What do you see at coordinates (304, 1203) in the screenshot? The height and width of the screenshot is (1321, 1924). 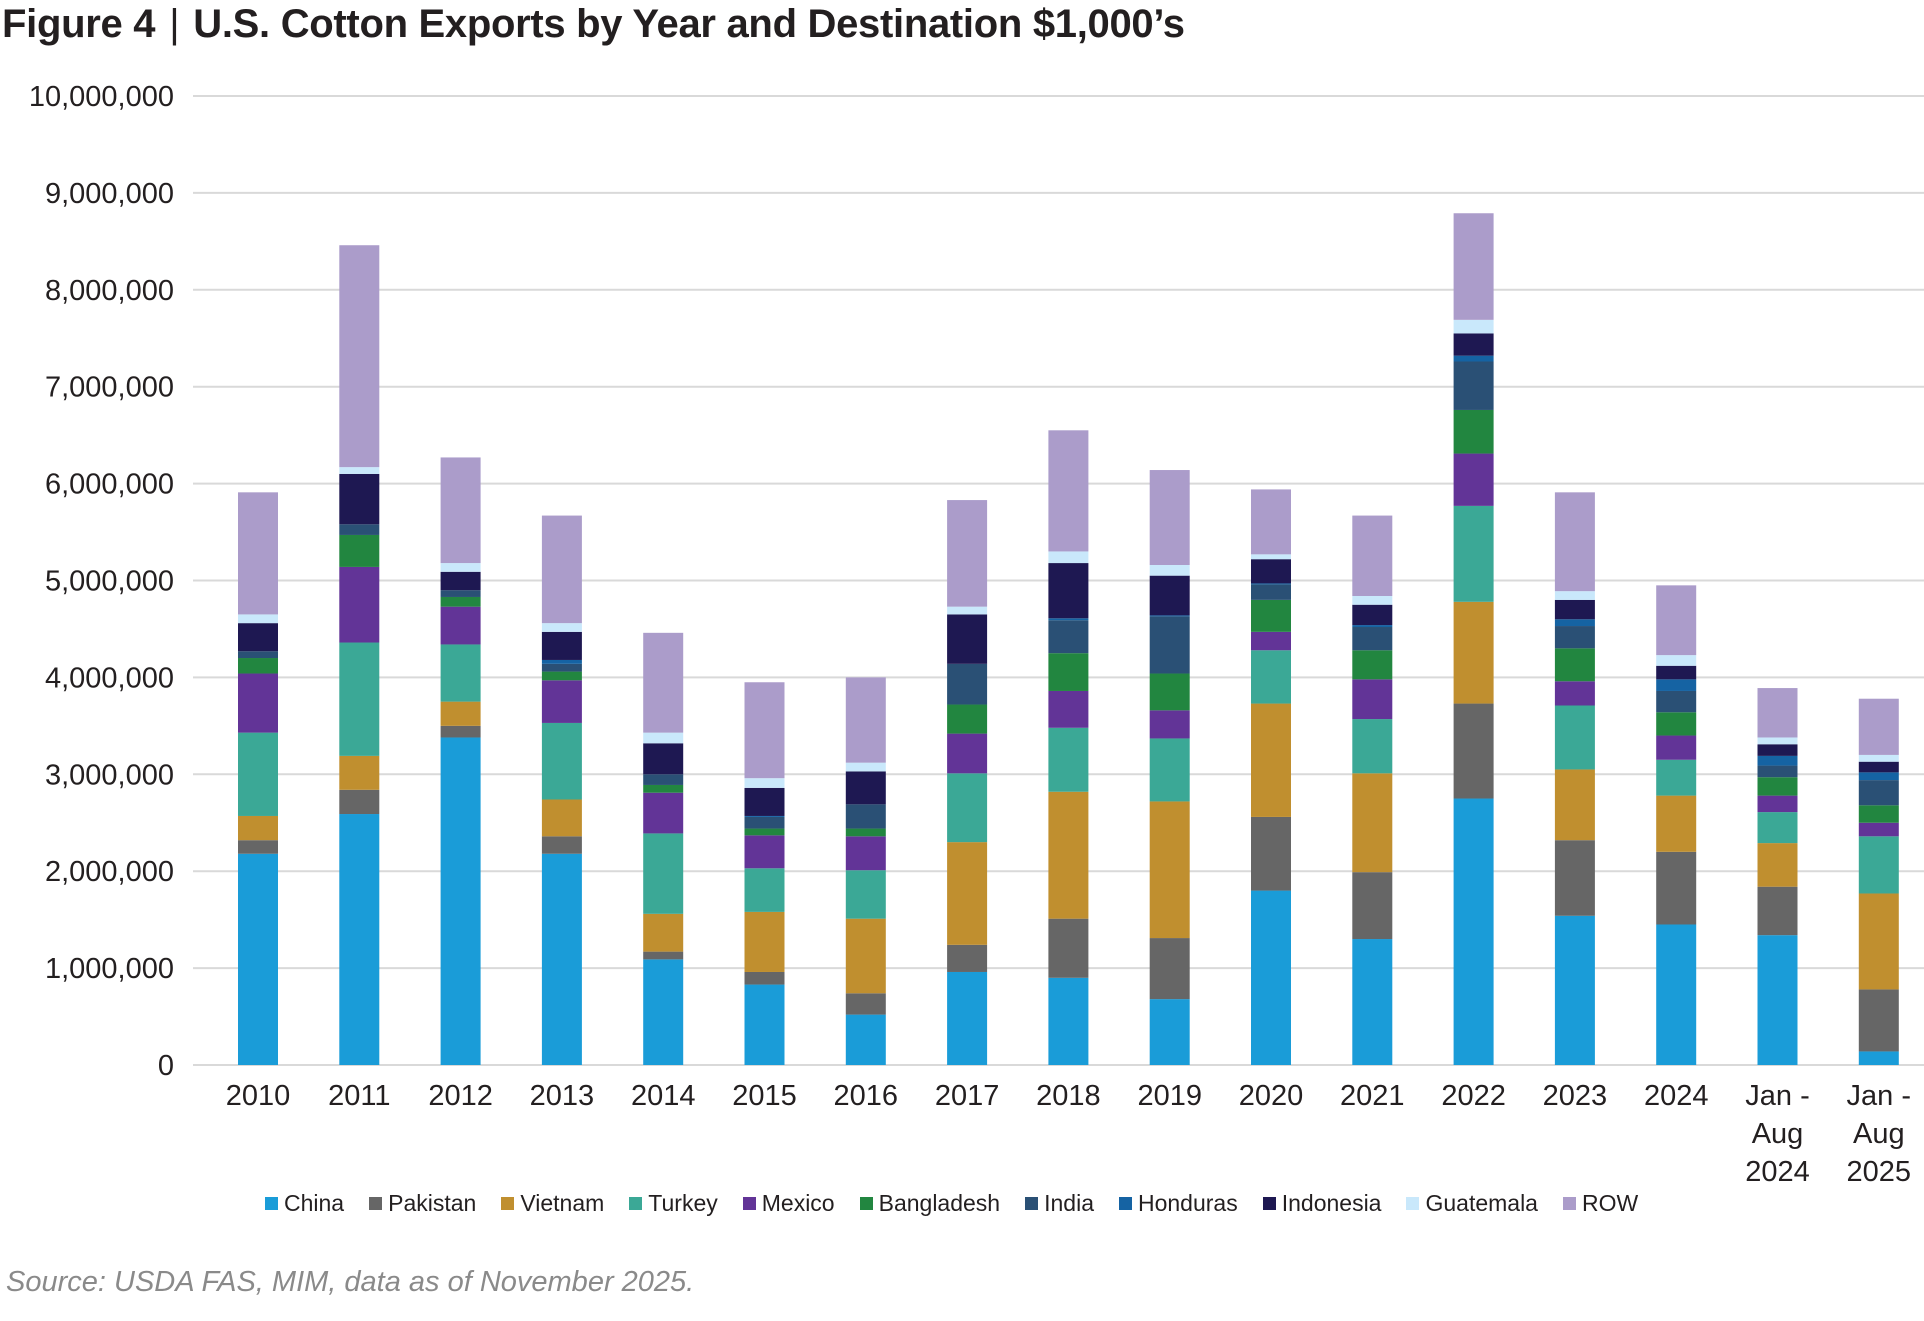 I see `legend-item-china: China` at bounding box center [304, 1203].